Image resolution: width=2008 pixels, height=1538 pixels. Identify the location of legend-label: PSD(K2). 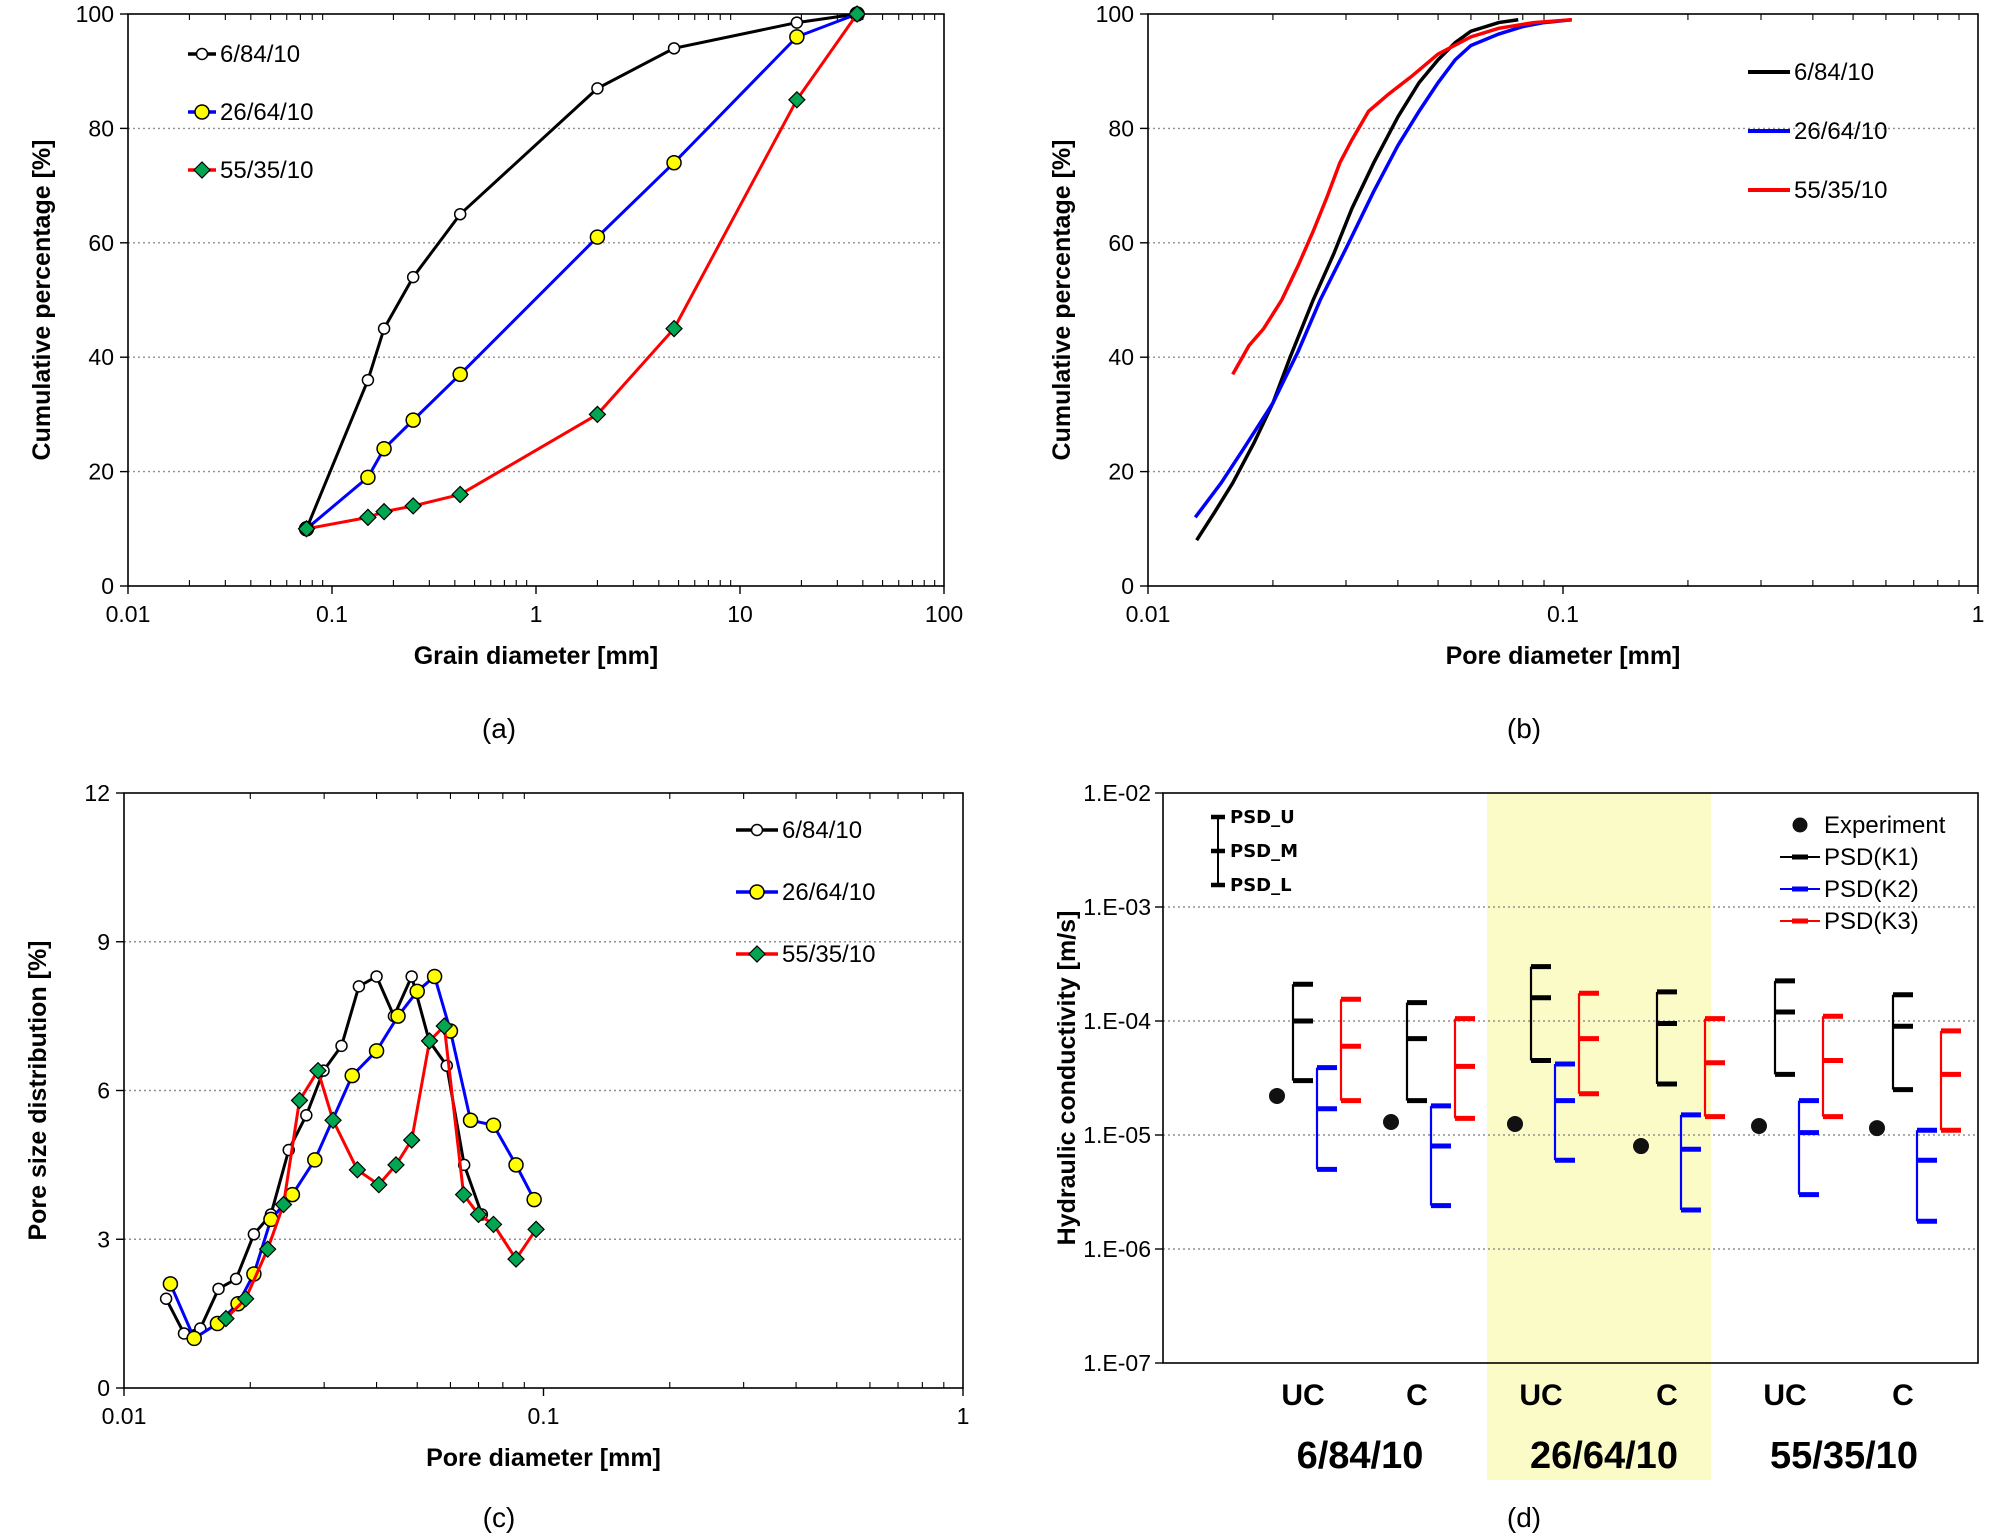
(1871, 889).